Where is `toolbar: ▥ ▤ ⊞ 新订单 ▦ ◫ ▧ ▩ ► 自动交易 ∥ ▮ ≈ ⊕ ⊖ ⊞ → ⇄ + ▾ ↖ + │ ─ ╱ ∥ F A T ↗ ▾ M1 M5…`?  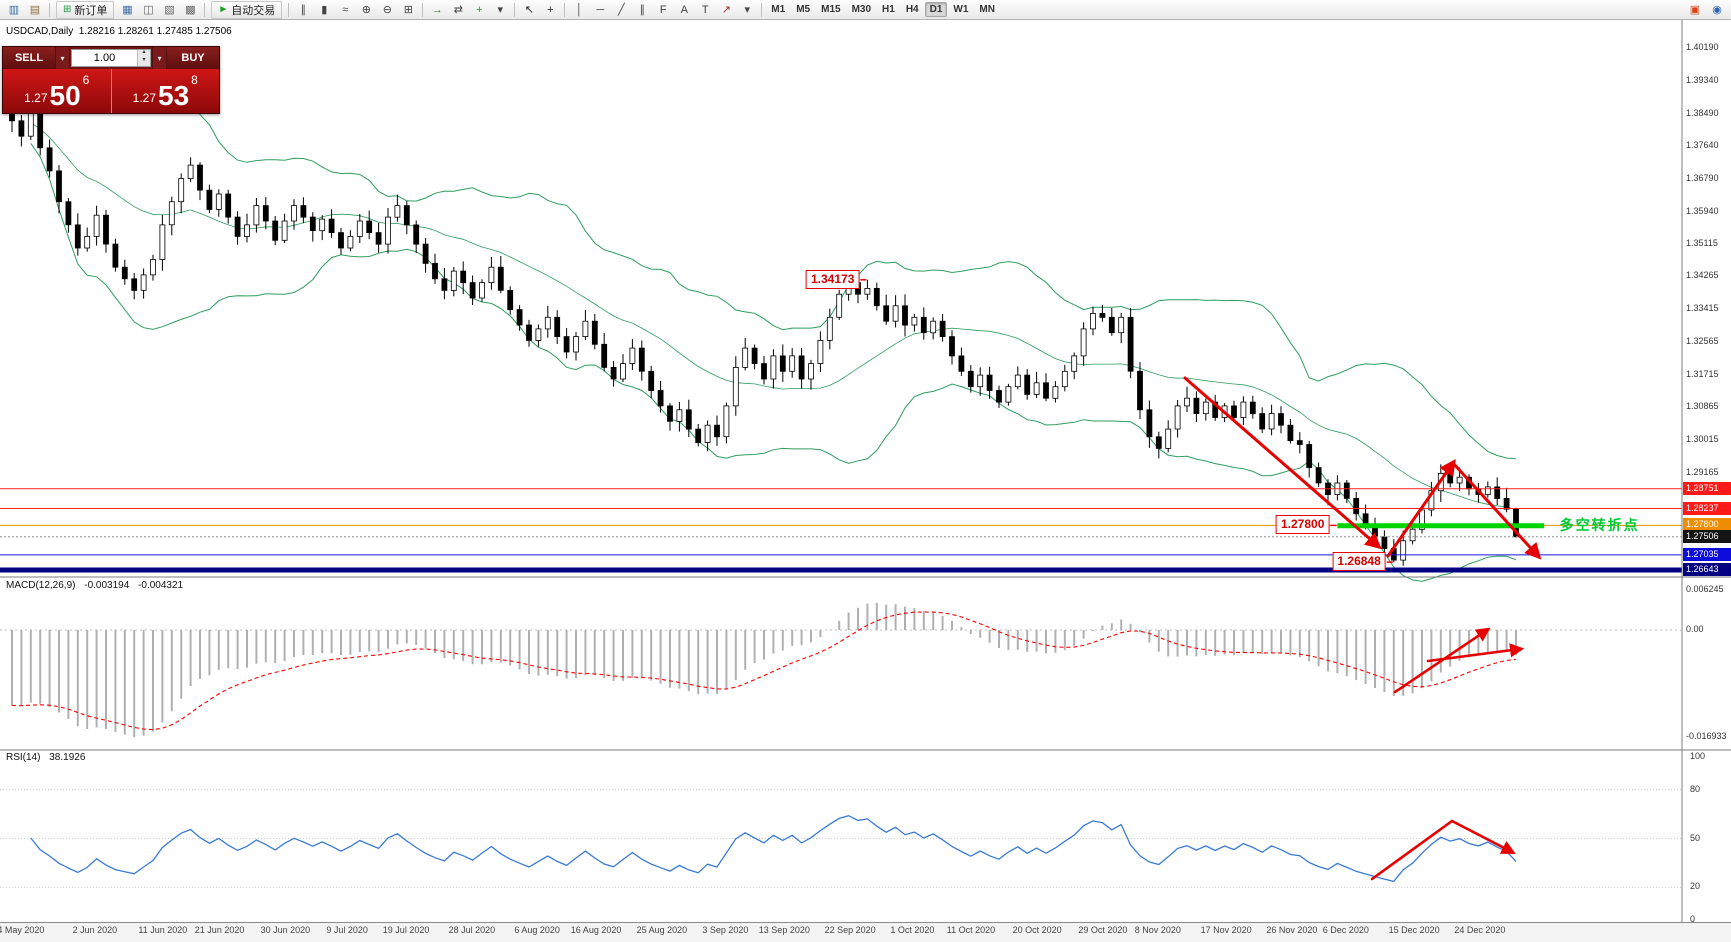
toolbar: ▥ ▤ ⊞ 新订单 ▦ ◫ ▧ ▩ ► 自动交易 ∥ ▮ ≈ ⊕ ⊖ ⊞ → ⇄ + ▾ ↖ + │ ─ ╱ ∥ F A T ↗ ▾ M1 M5… is located at coordinates (865, 10).